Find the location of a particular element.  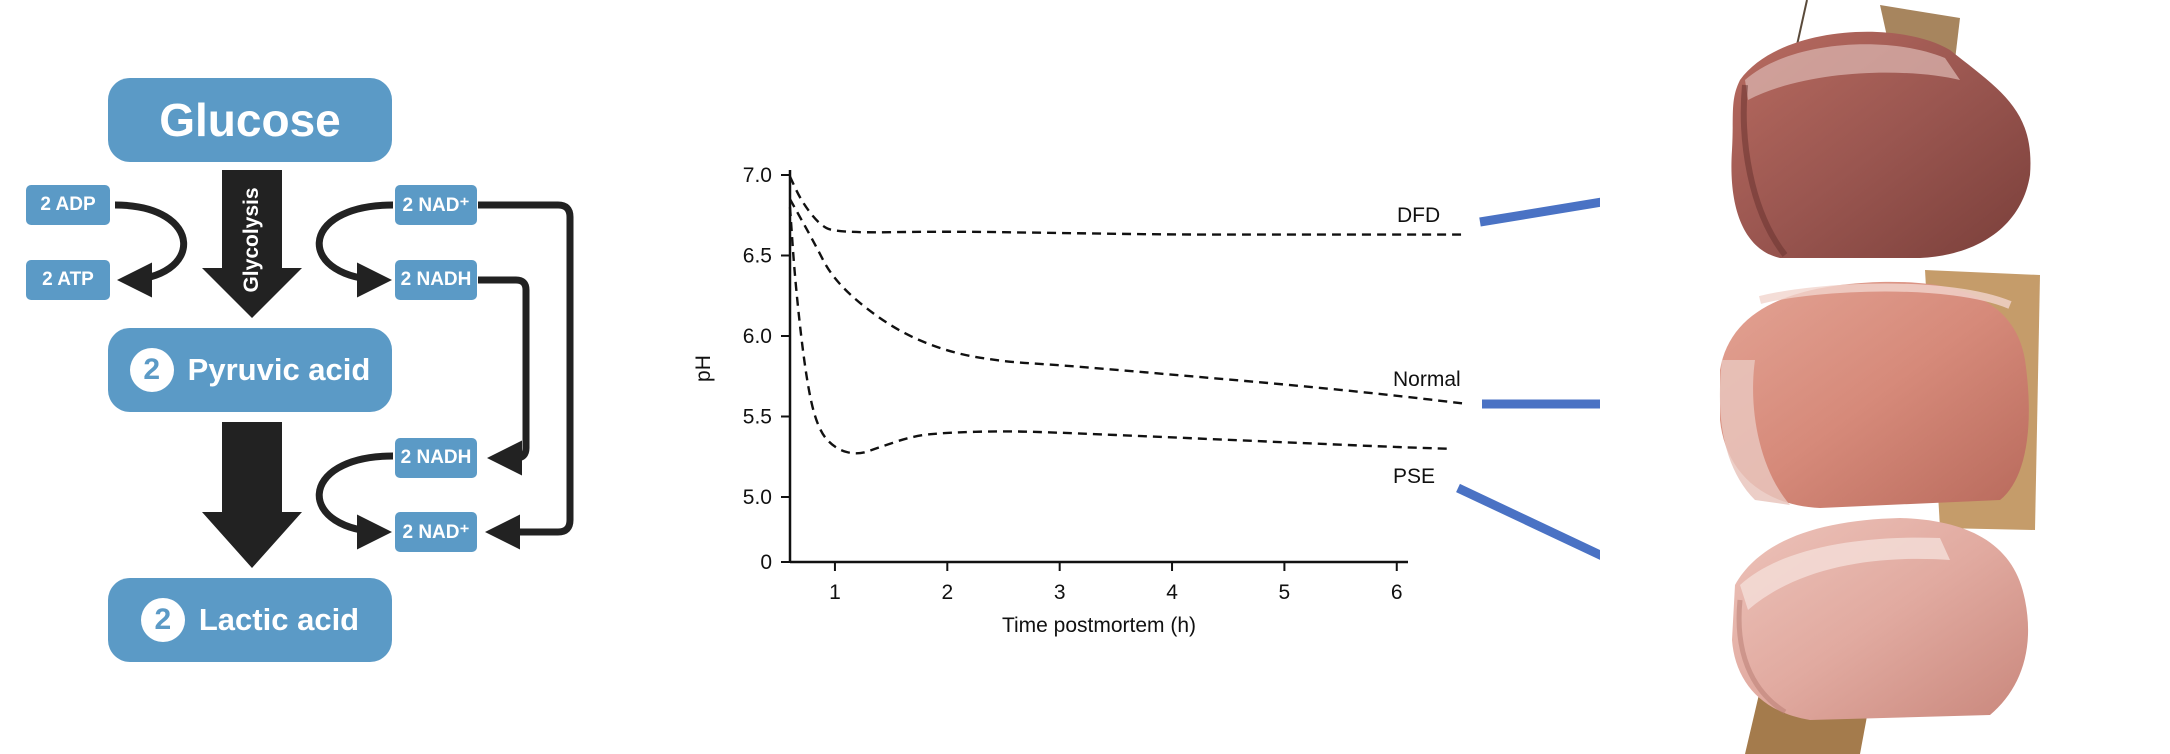

x-tick-label: 2 is located at coordinates (947, 592).